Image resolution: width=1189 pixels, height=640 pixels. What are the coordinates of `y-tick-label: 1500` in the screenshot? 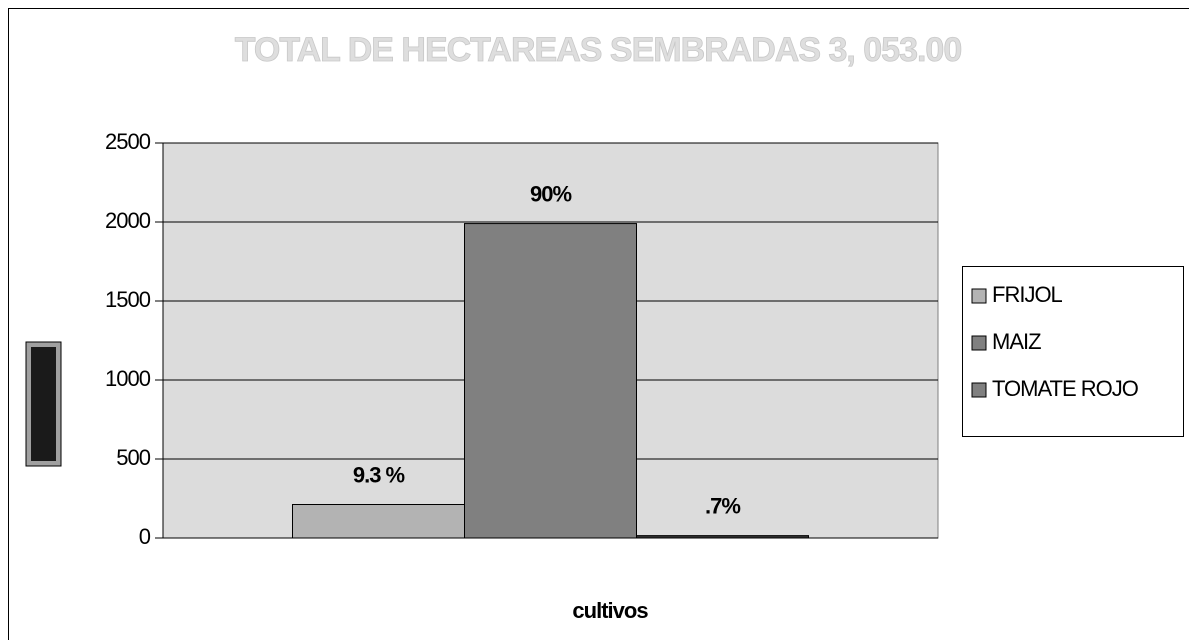 It's located at (128, 299).